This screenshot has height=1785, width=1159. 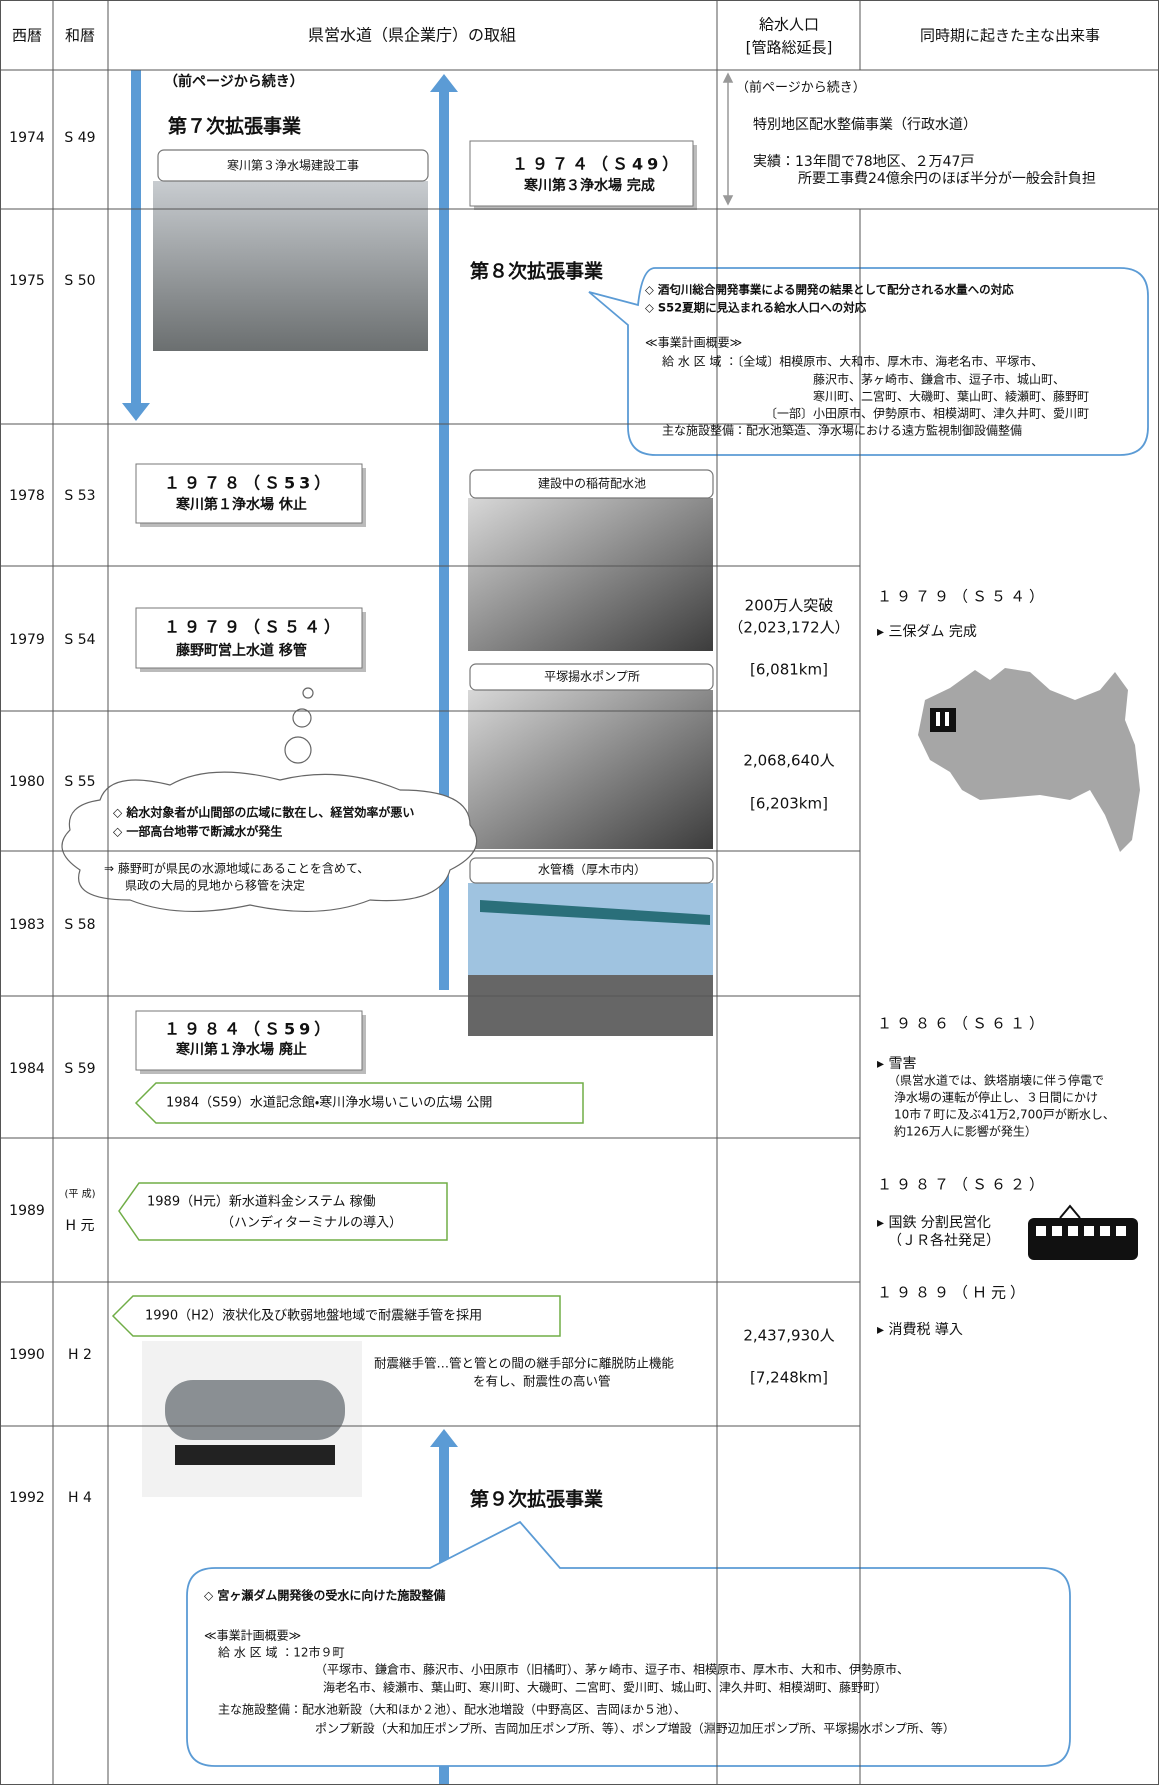 What do you see at coordinates (27, 36) in the screenshot?
I see `header-cell: 西暦` at bounding box center [27, 36].